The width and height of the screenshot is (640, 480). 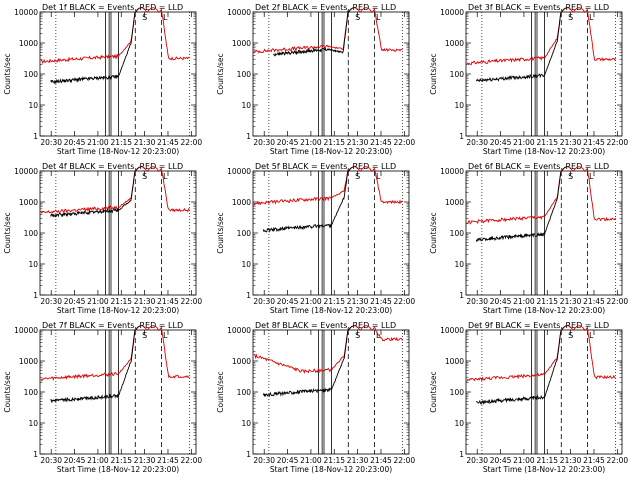 I want to click on chart-title: Det 1f BLACK = Events, RED = LLD, so click(x=112, y=7).